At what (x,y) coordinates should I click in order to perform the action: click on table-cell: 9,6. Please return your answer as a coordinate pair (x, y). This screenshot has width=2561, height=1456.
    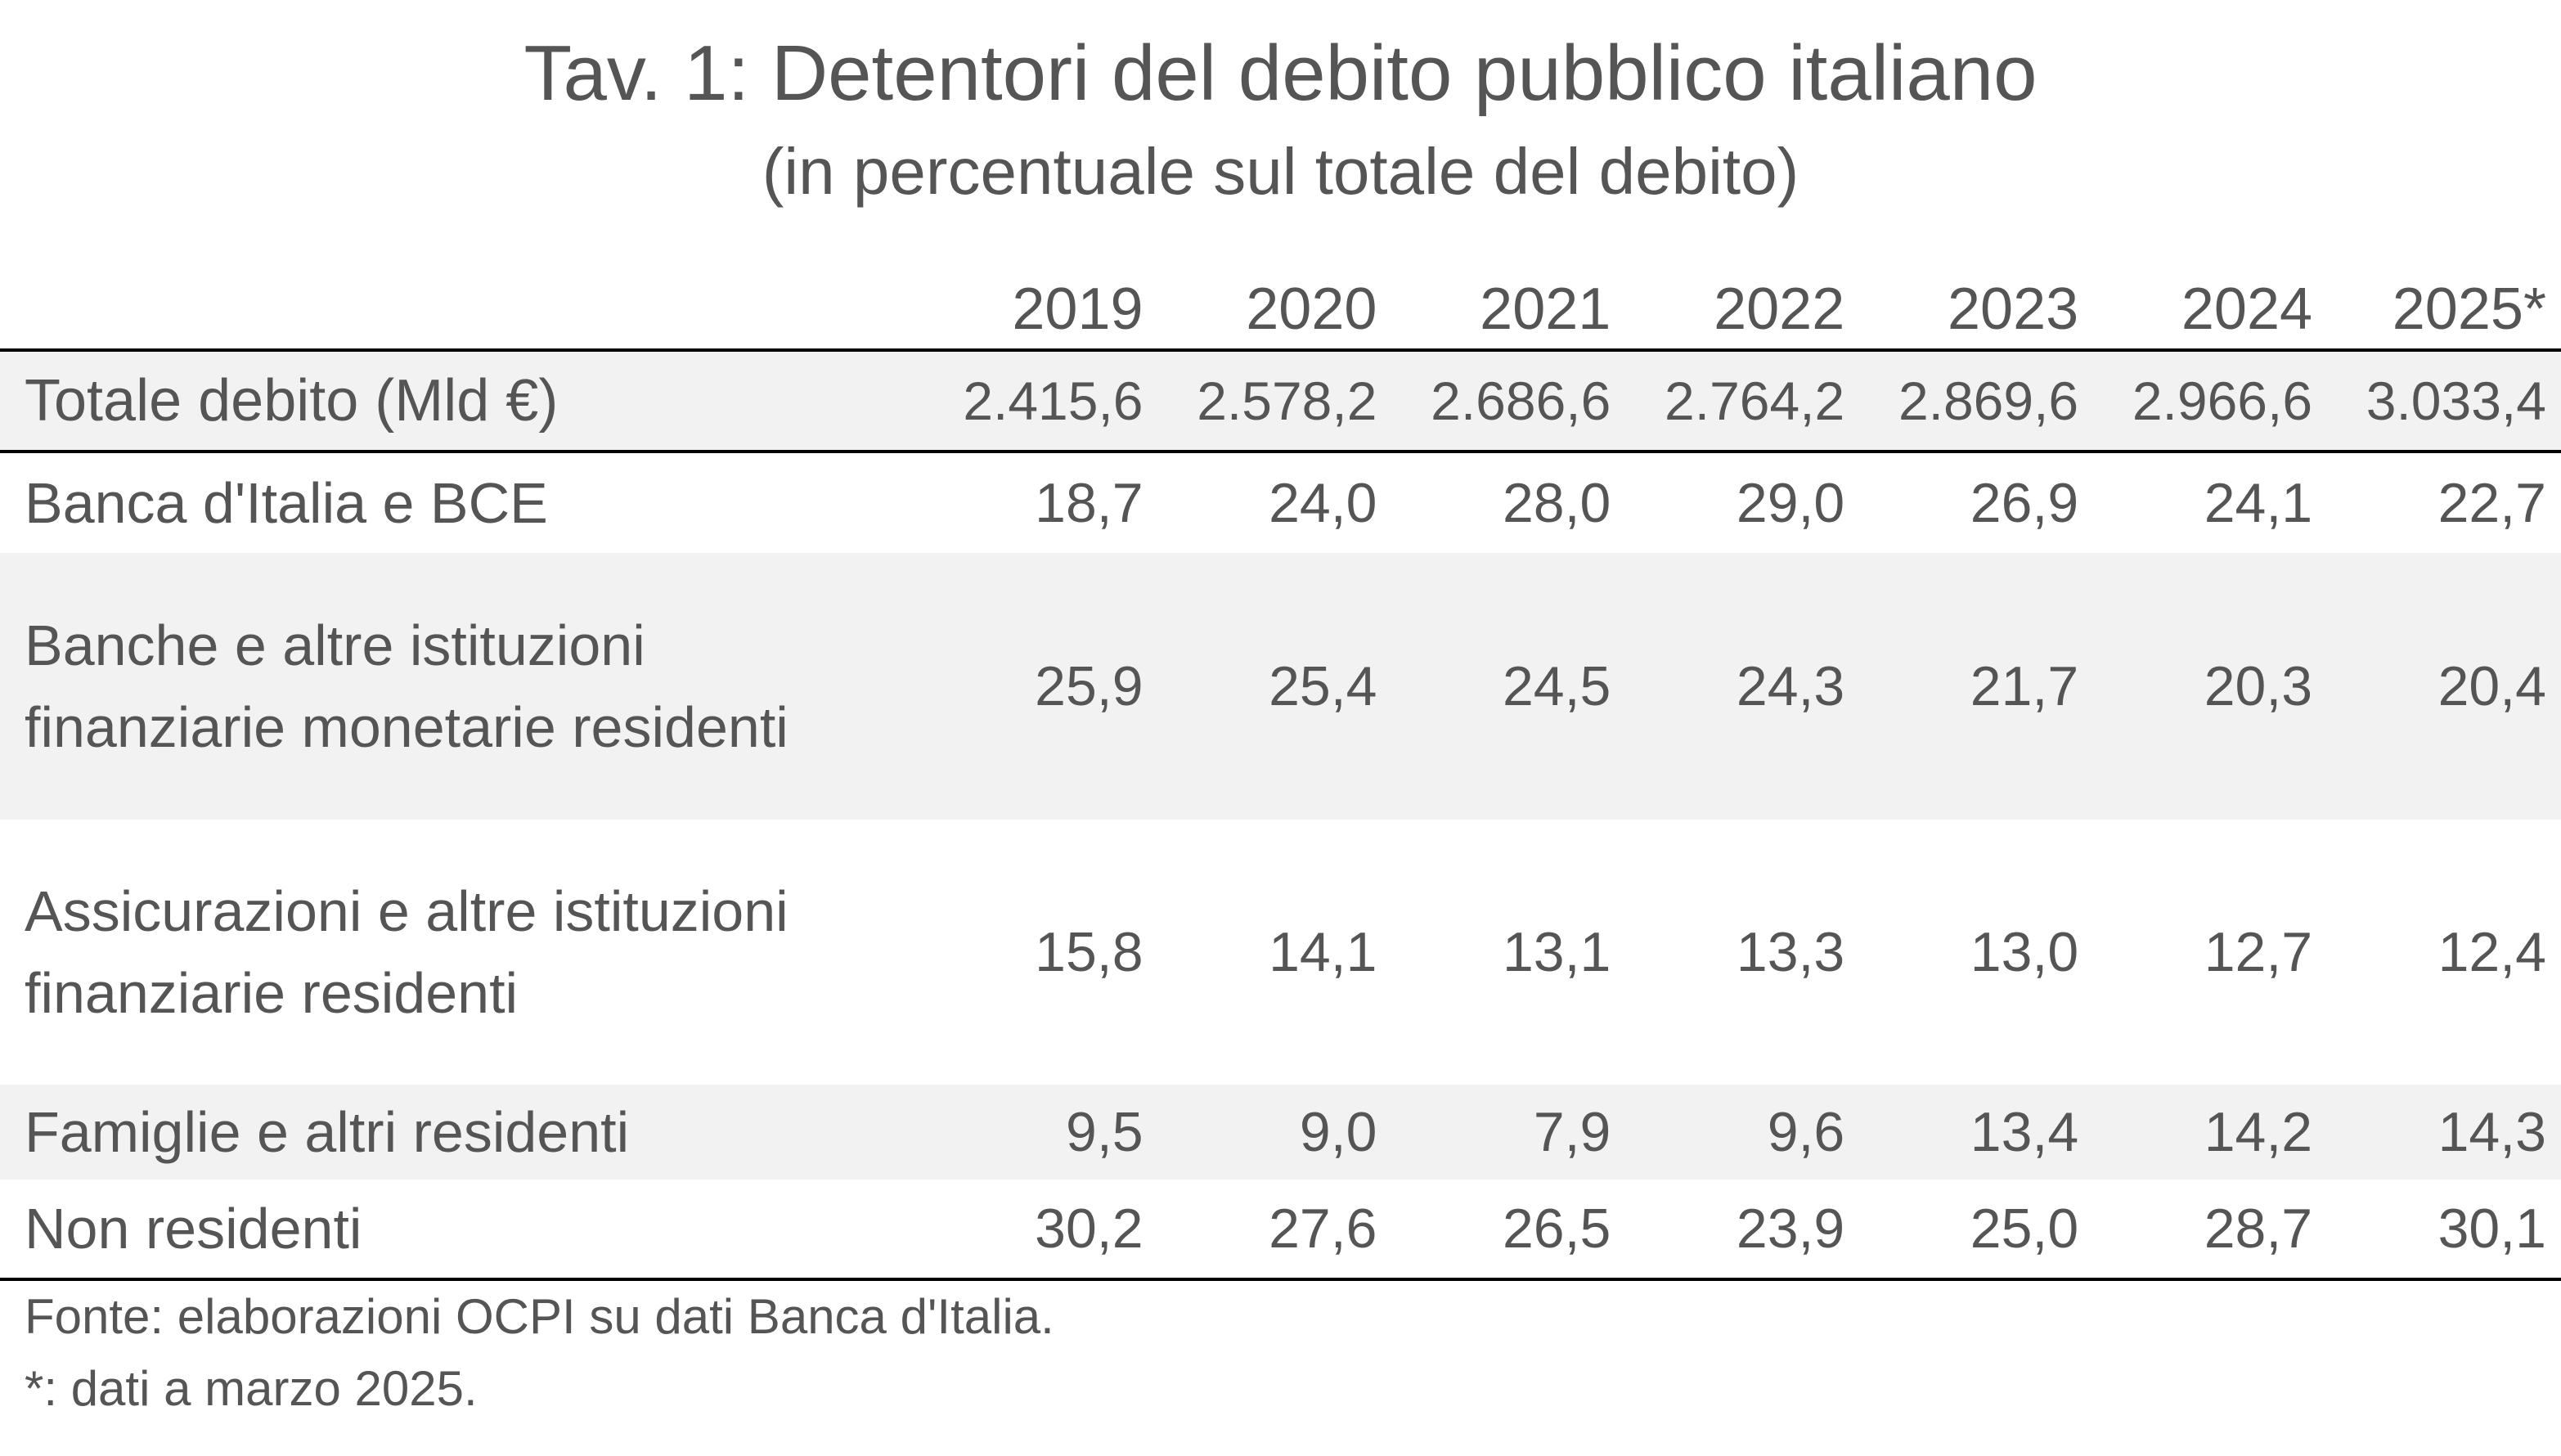
    Looking at the image, I should click on (1806, 1132).